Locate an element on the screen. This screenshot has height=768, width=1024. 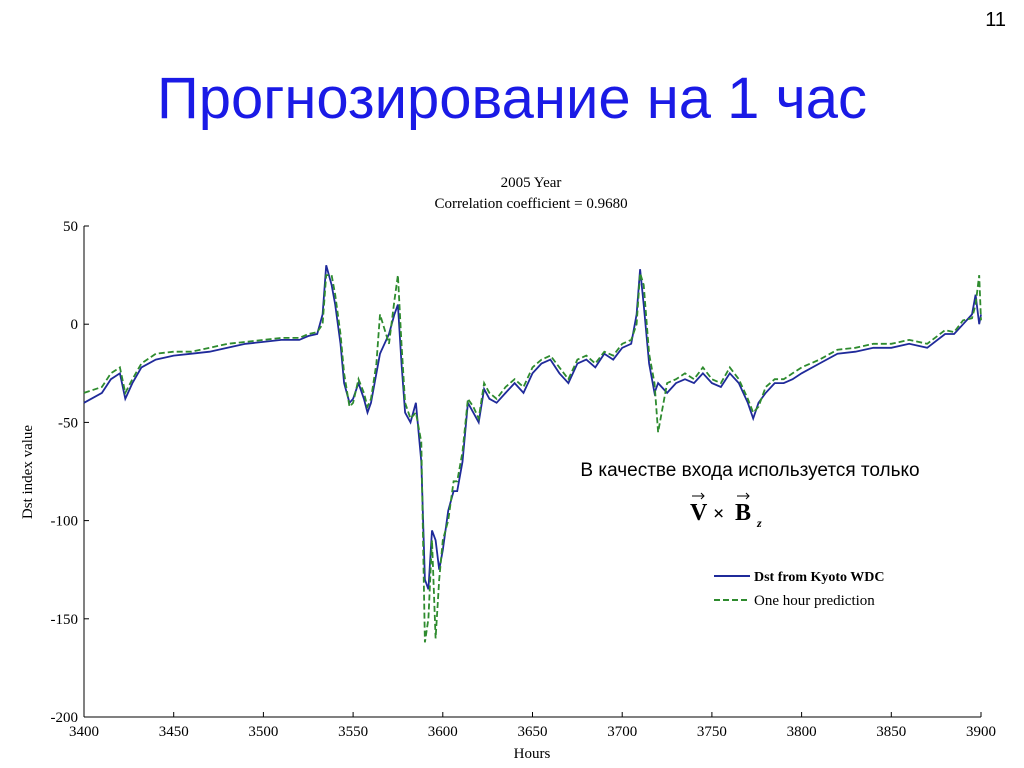
y-tick-label: -100 is located at coordinates (65, 522).